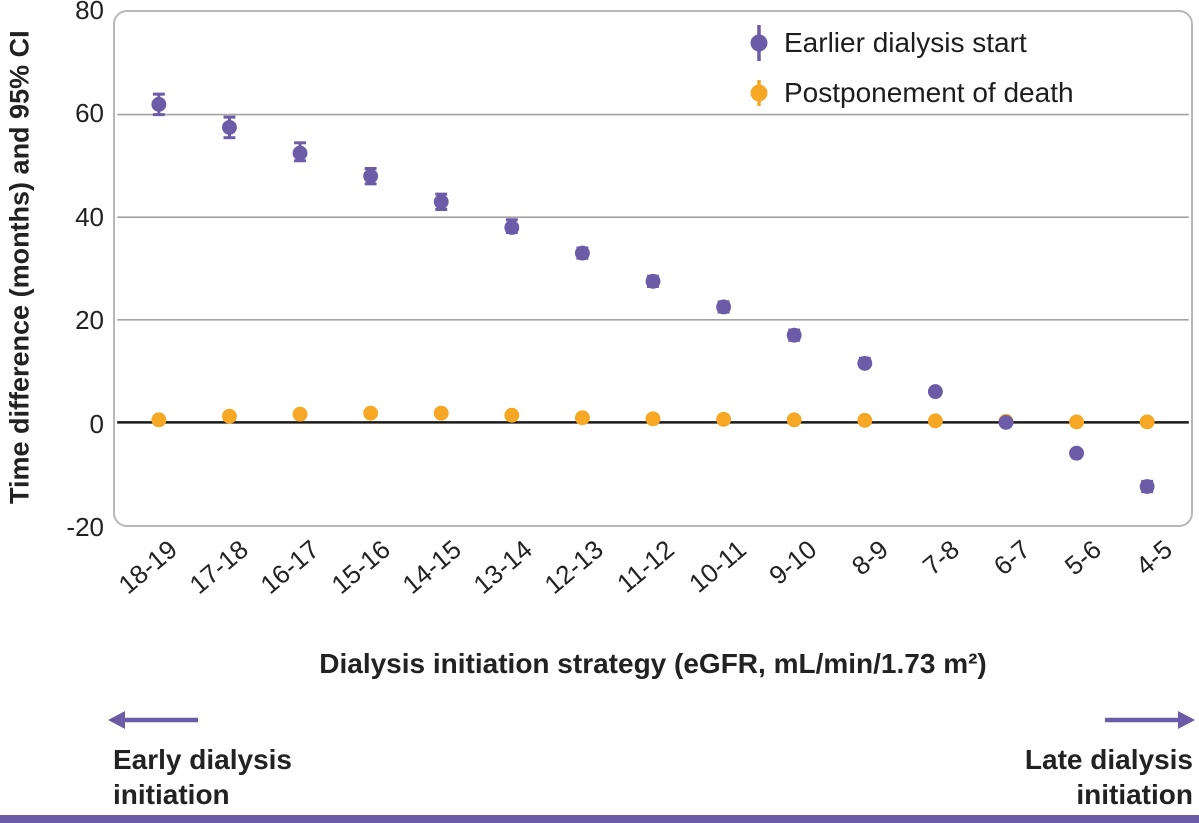 The width and height of the screenshot is (1199, 823). I want to click on legend-label: Postponement of death, so click(929, 92).